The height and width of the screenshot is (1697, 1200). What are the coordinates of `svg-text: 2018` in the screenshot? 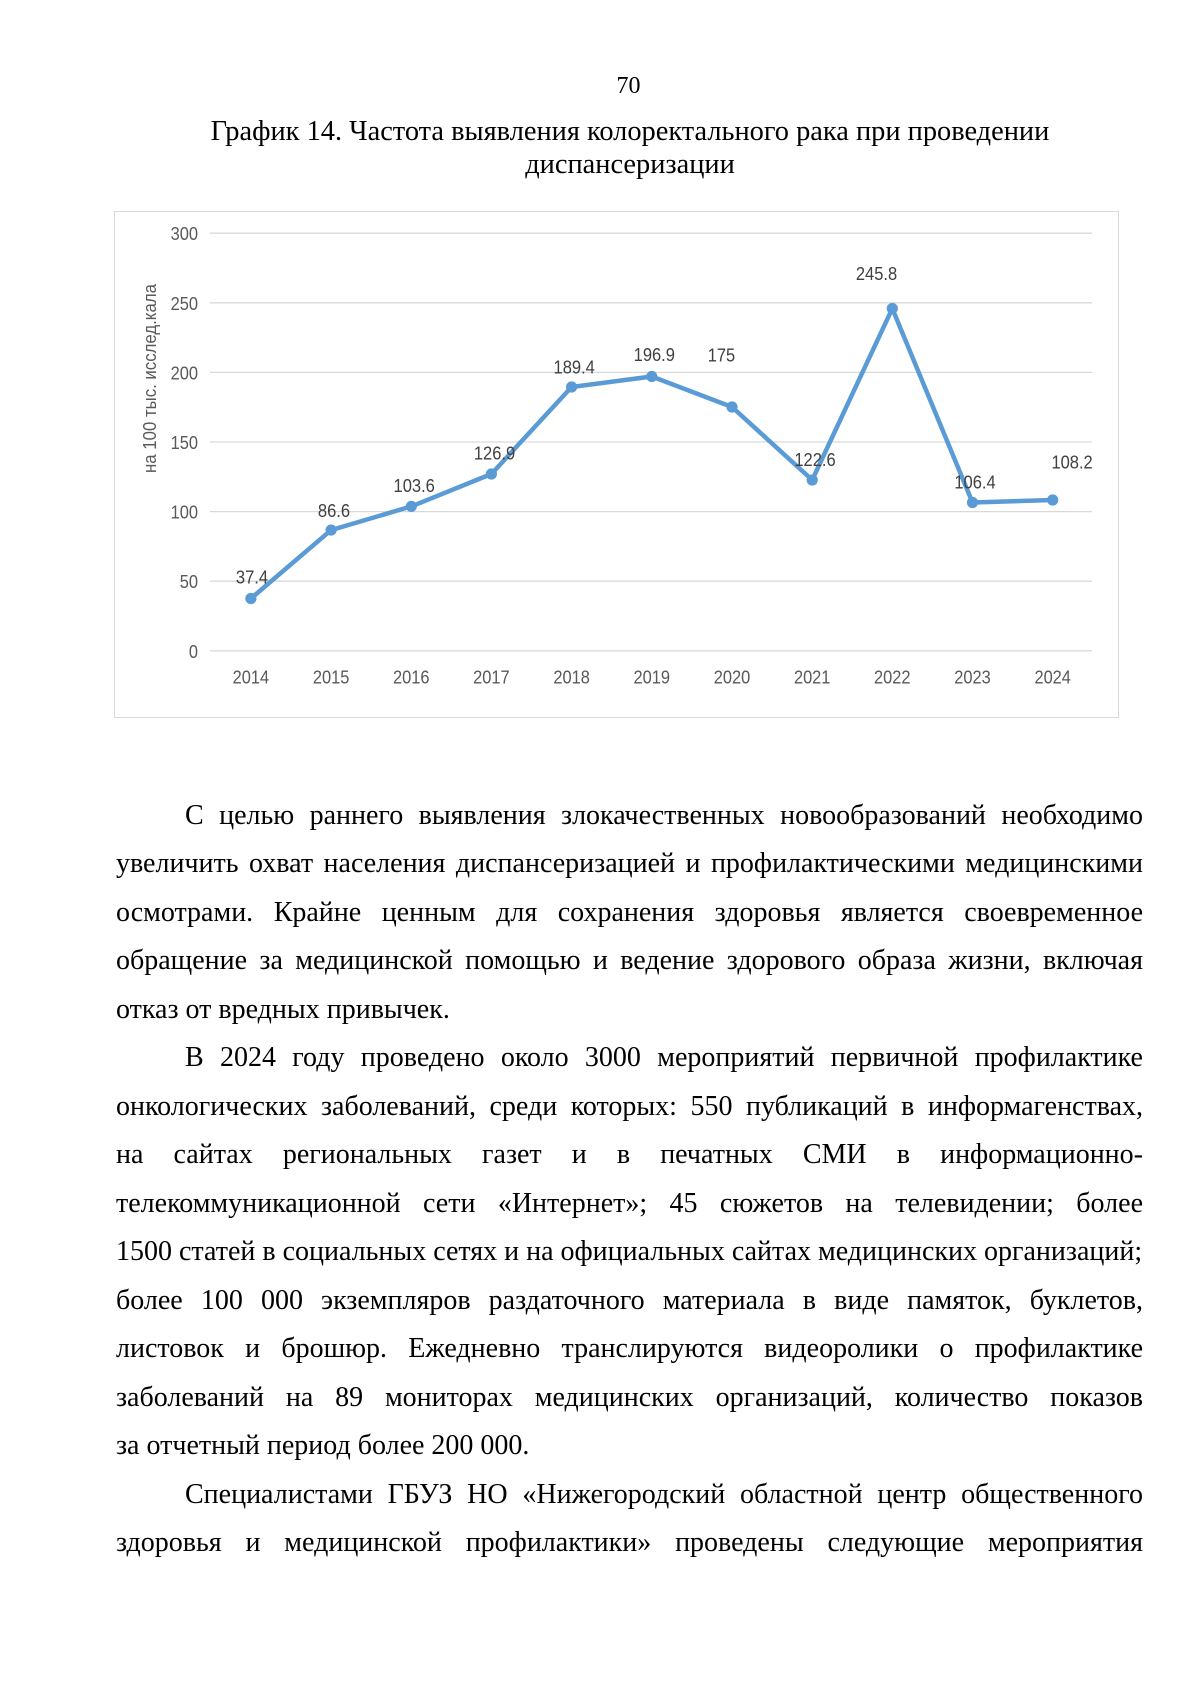 It's located at (571, 677).